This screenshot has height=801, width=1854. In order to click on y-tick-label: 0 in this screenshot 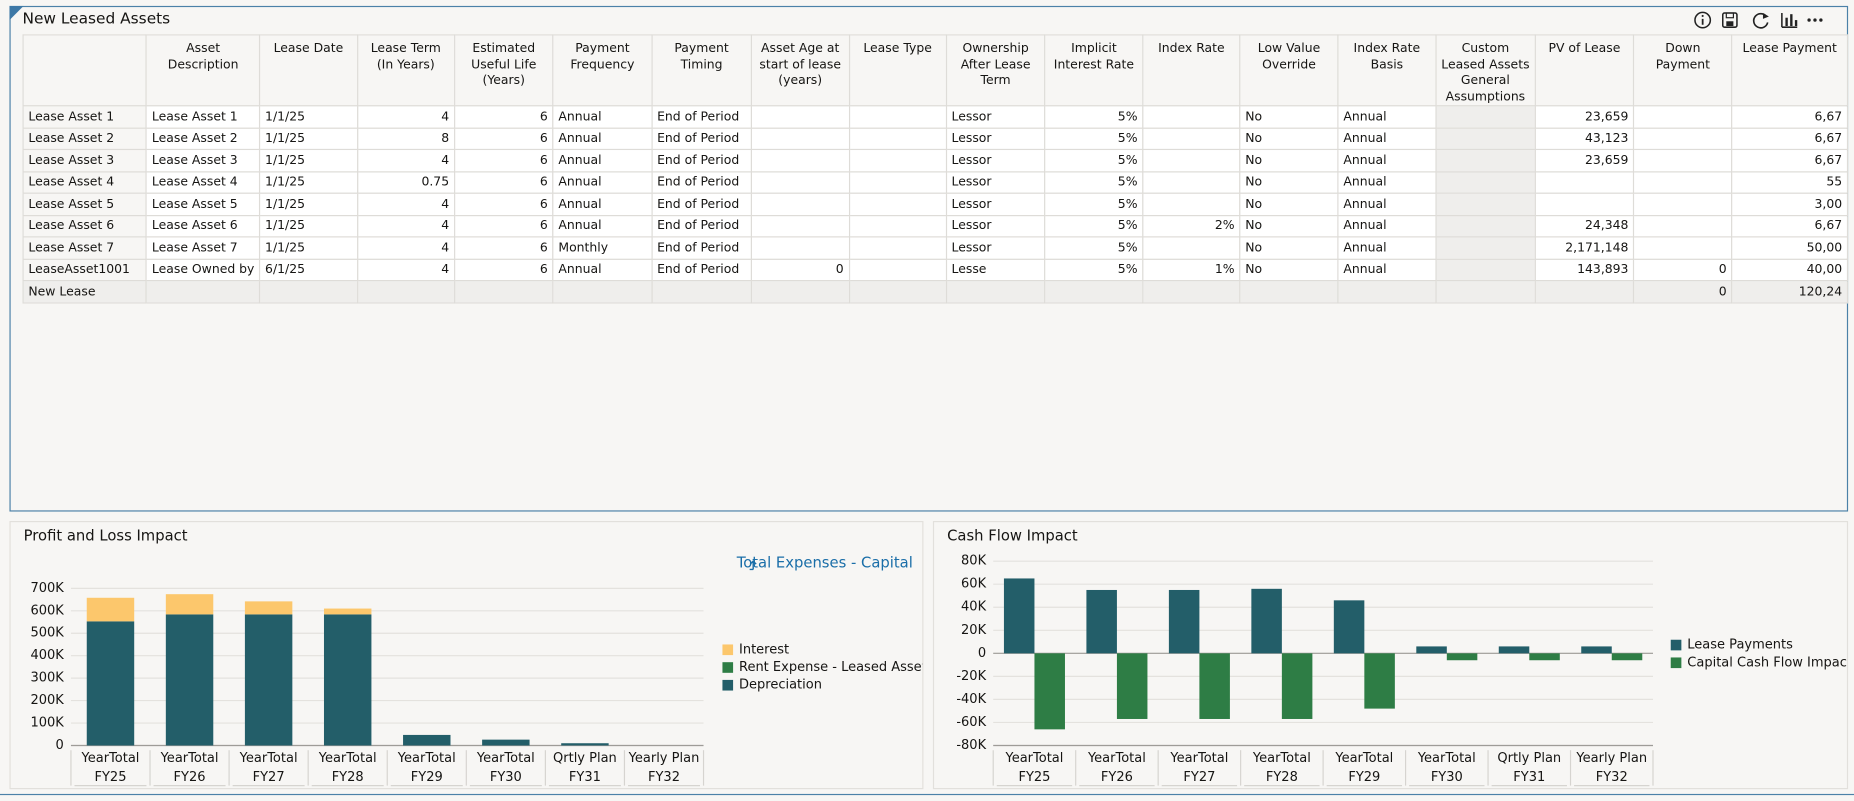, I will do `click(60, 745)`.